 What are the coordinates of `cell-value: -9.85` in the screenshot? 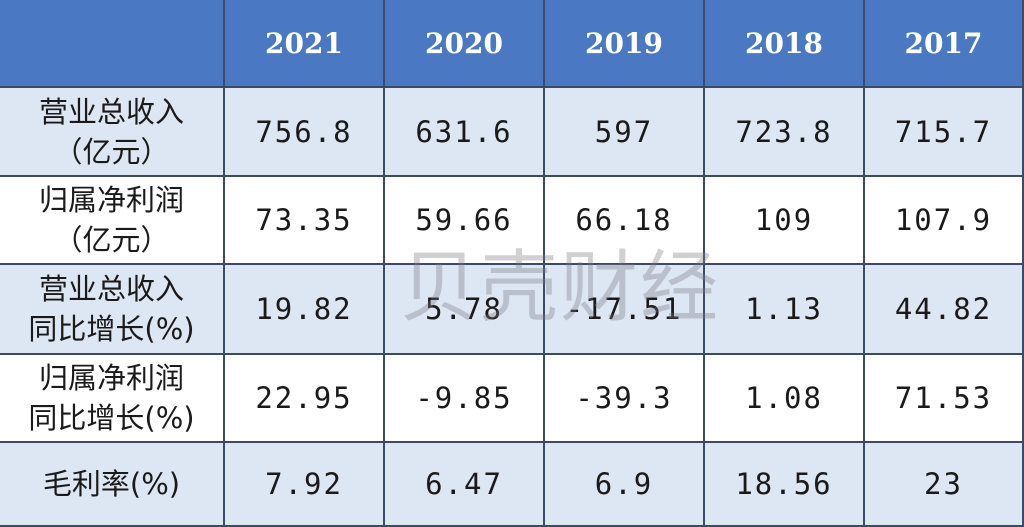 It's located at (464, 398).